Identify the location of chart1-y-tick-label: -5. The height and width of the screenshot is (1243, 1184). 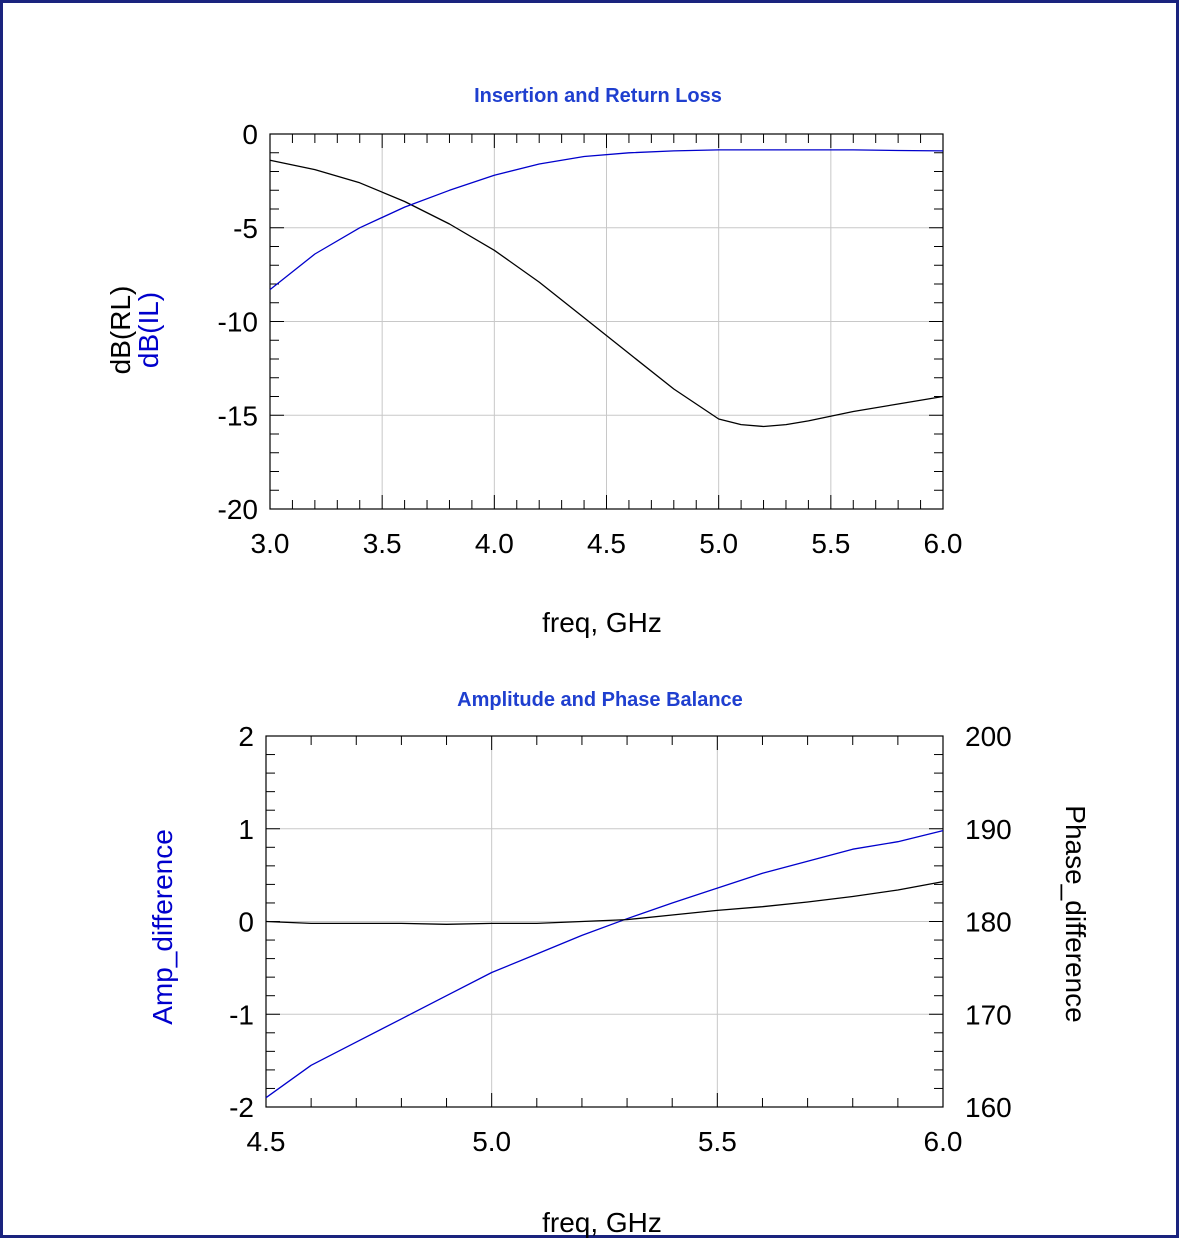
(245, 228).